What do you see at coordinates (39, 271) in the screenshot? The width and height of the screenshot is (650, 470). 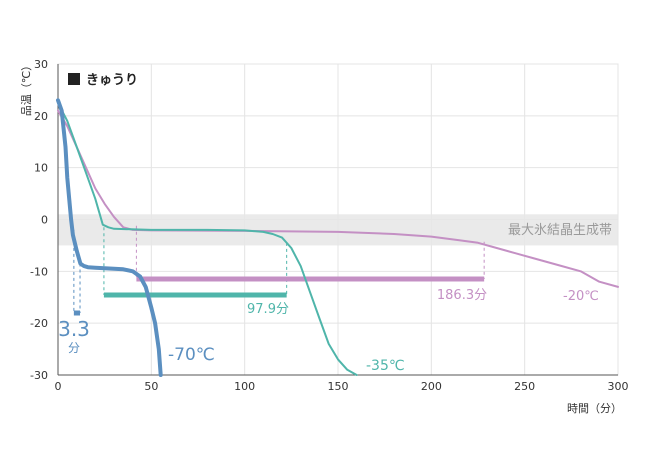 I see `y-tick-label: -10` at bounding box center [39, 271].